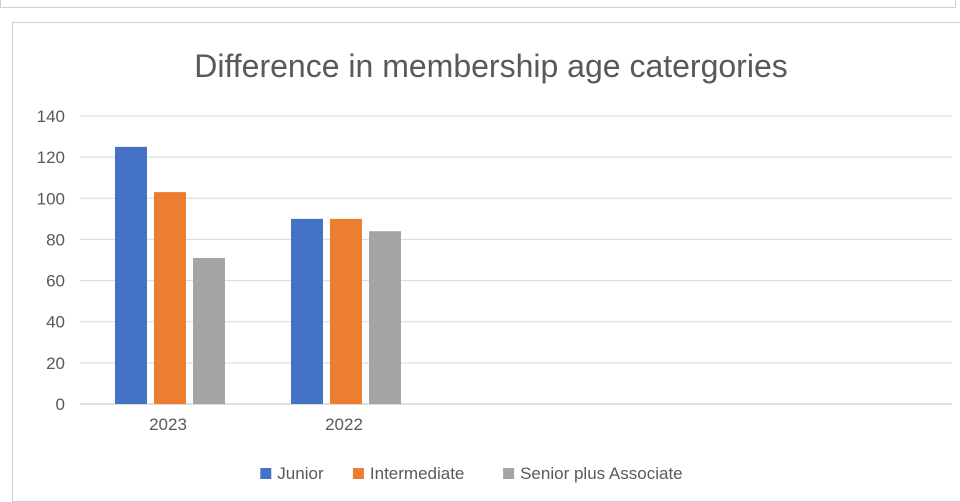  What do you see at coordinates (168, 424) in the screenshot?
I see `x-tick-label: 2023` at bounding box center [168, 424].